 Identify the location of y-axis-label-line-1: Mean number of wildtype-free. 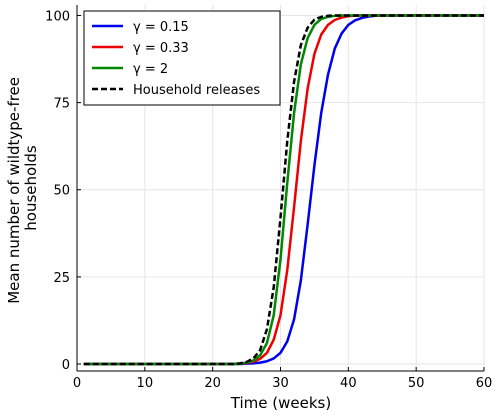
(14, 190).